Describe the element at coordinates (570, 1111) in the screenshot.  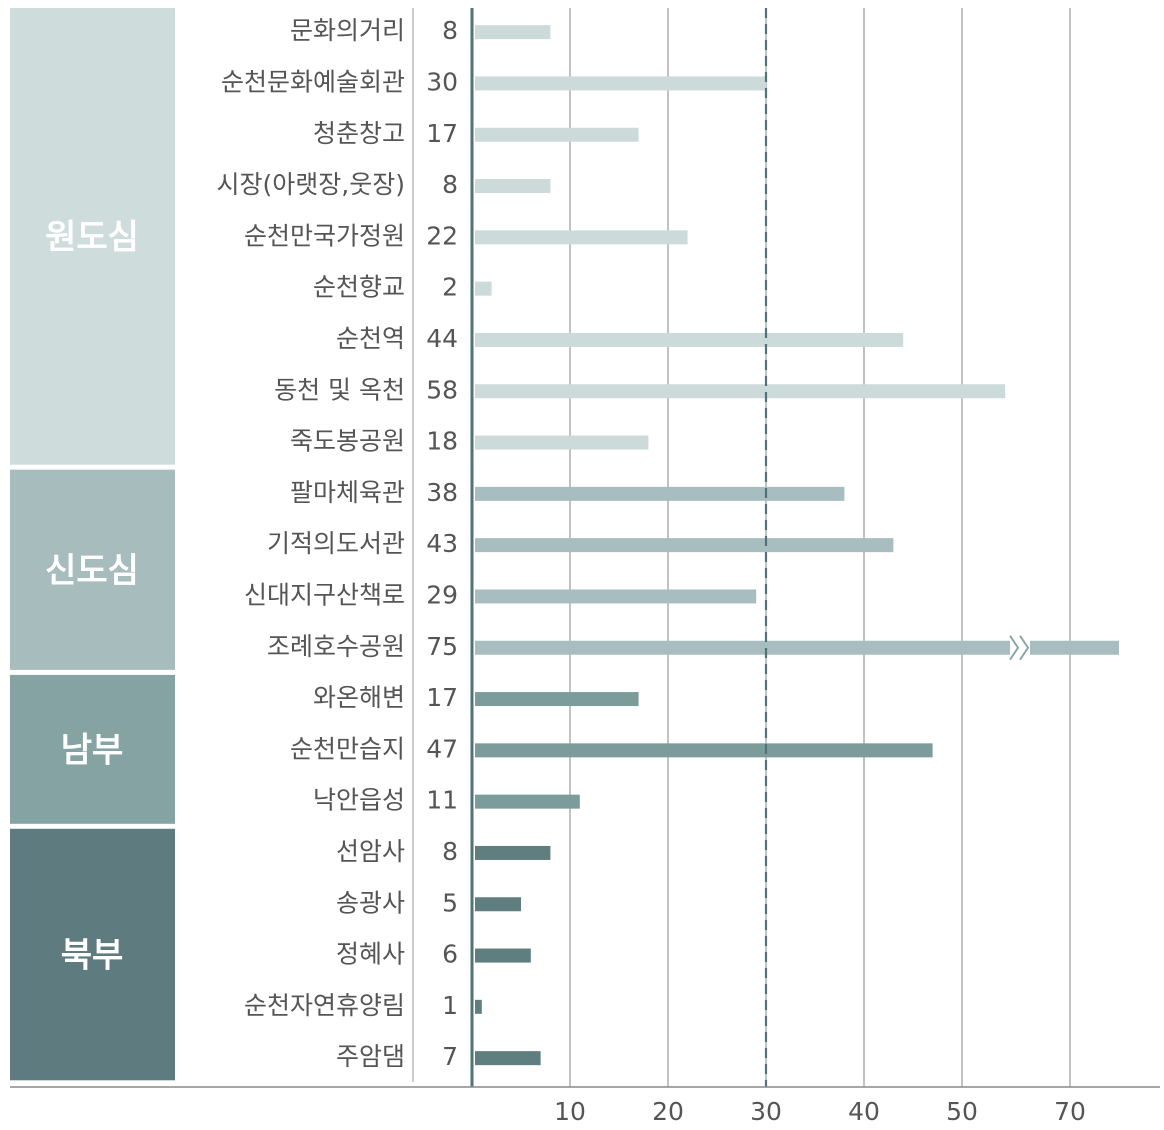
I see `x-tick-label: 10` at that location.